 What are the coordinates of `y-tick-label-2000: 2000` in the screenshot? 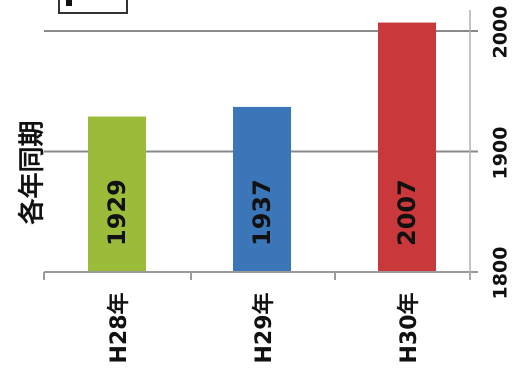 It's located at (500, 32).